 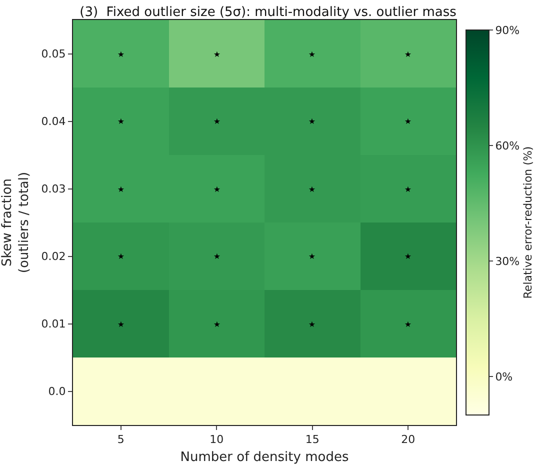 I want to click on color-bar-label: 90%, so click(x=507, y=30).